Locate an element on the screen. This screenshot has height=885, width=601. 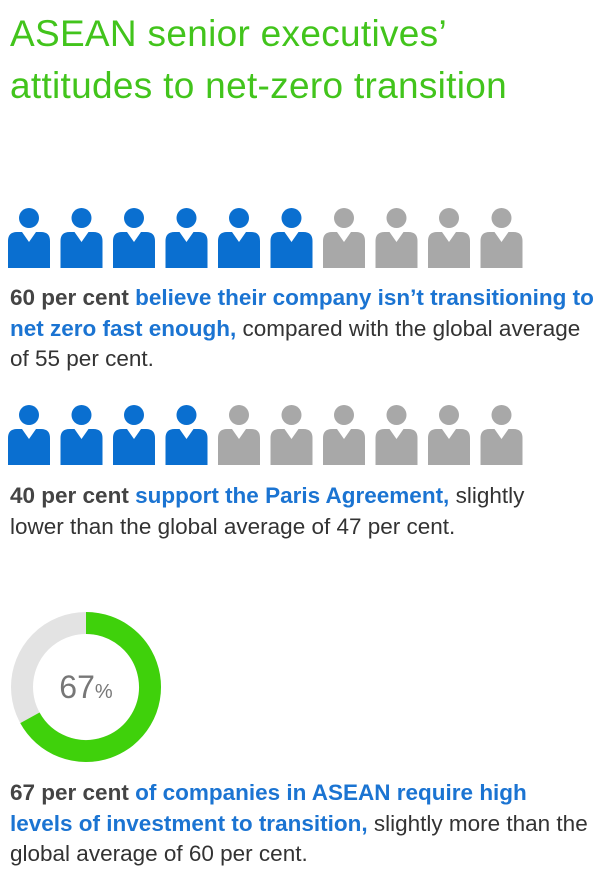
donut: 67% is located at coordinates (86, 687).